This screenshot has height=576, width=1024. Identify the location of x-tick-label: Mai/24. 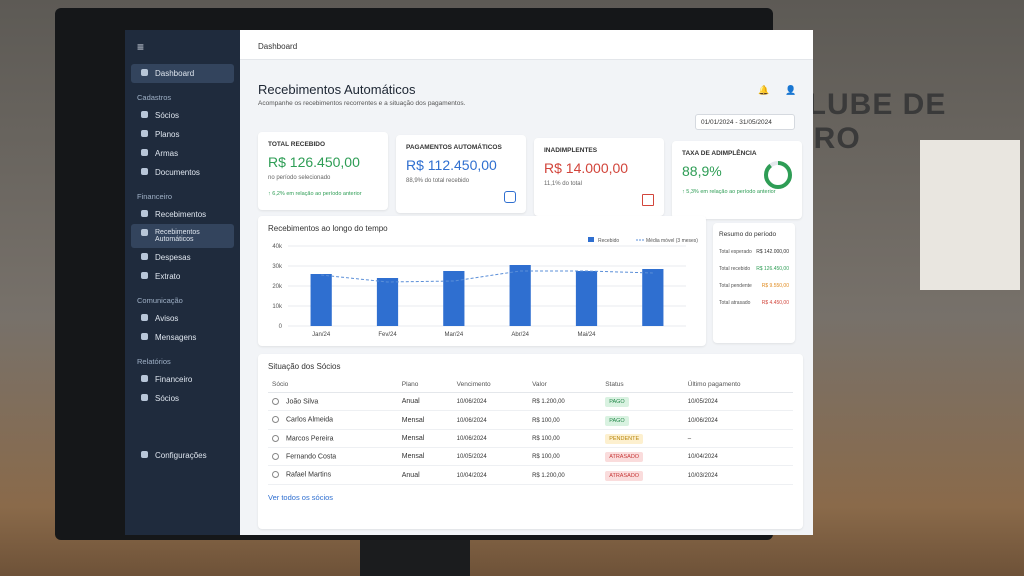
(586, 335).